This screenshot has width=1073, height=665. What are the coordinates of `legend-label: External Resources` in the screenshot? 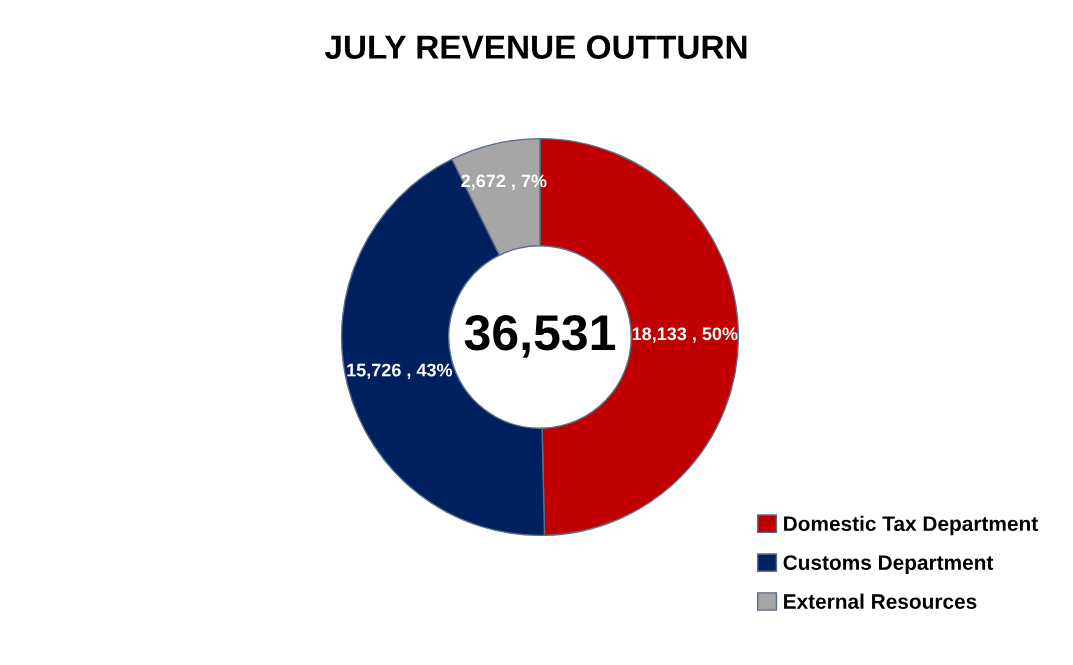 It's located at (880, 601).